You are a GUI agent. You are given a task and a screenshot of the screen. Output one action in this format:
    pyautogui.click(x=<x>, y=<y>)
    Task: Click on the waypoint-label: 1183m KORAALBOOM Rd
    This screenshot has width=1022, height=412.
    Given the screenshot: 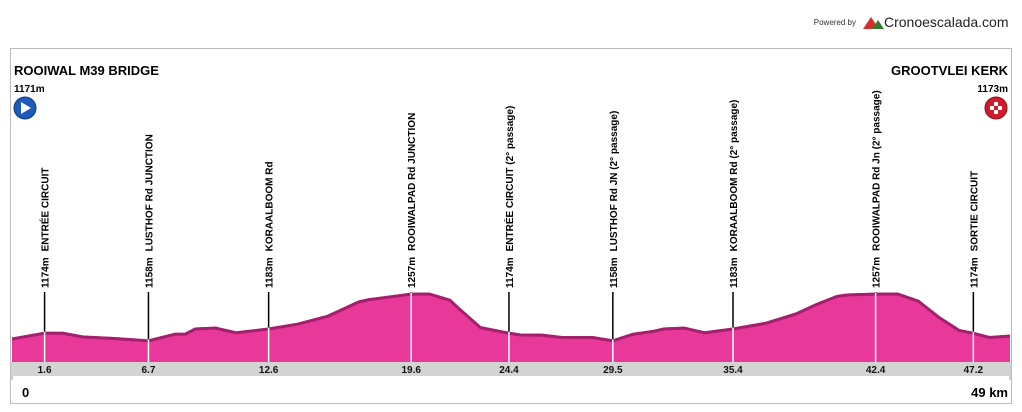 What is the action you would take?
    pyautogui.click(x=270, y=224)
    